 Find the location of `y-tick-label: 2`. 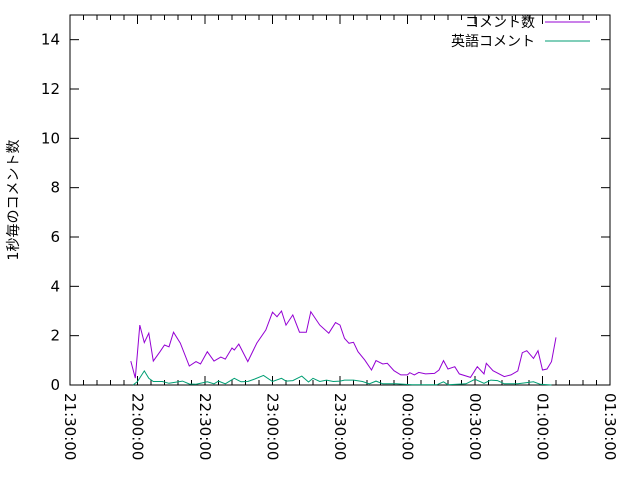

y-tick-label: 2 is located at coordinates (55, 336).